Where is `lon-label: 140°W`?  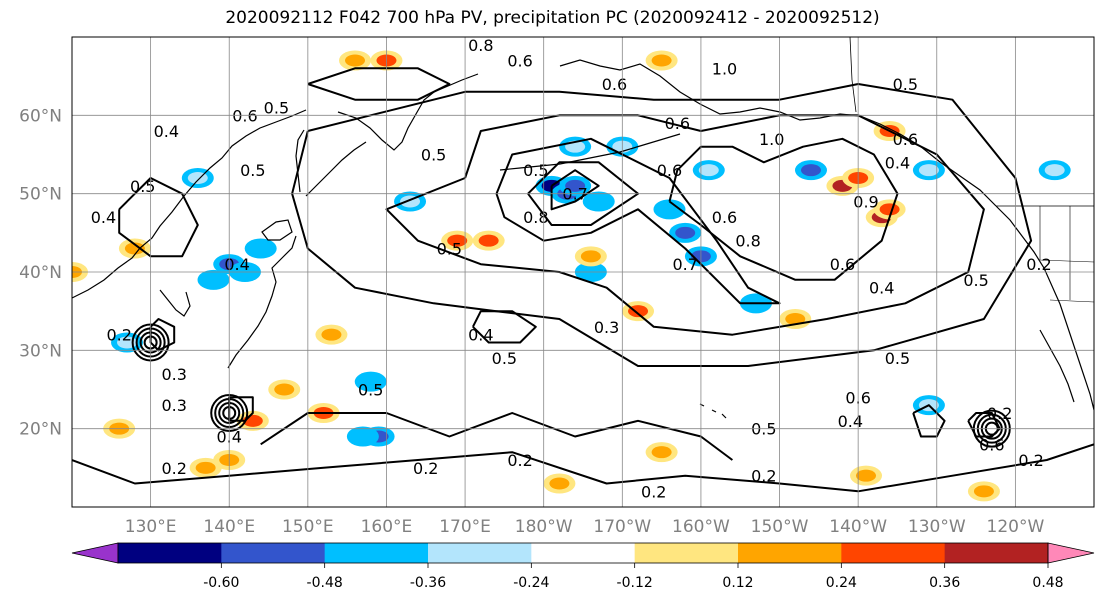
lon-label: 140°W is located at coordinates (858, 527).